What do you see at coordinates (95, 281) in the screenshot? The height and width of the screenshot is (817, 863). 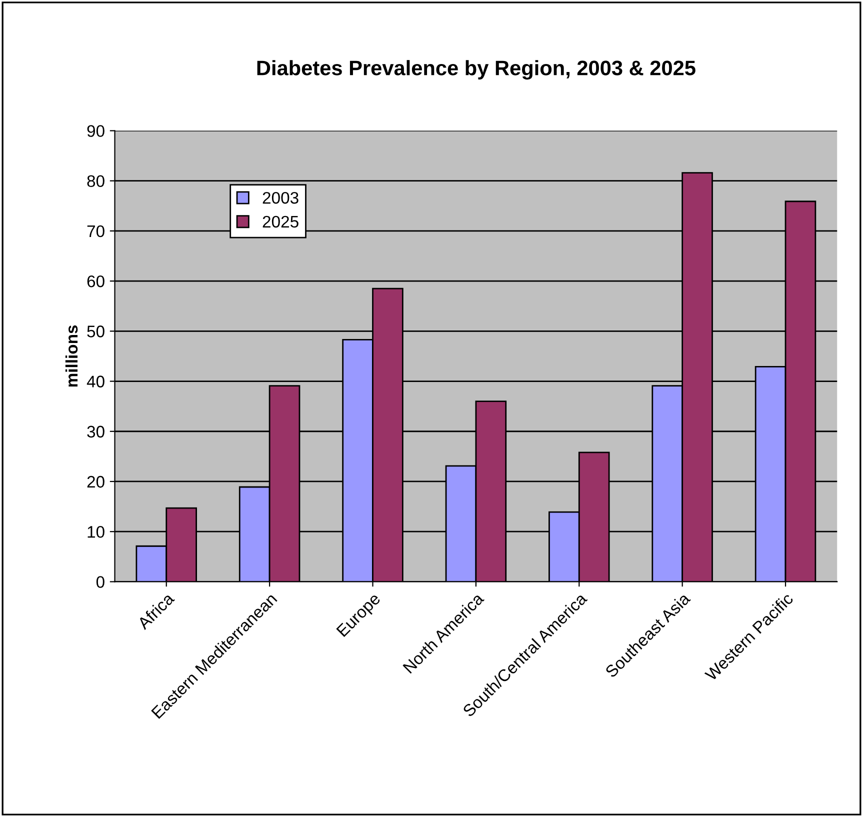 I see `y-tick-label: 60` at bounding box center [95, 281].